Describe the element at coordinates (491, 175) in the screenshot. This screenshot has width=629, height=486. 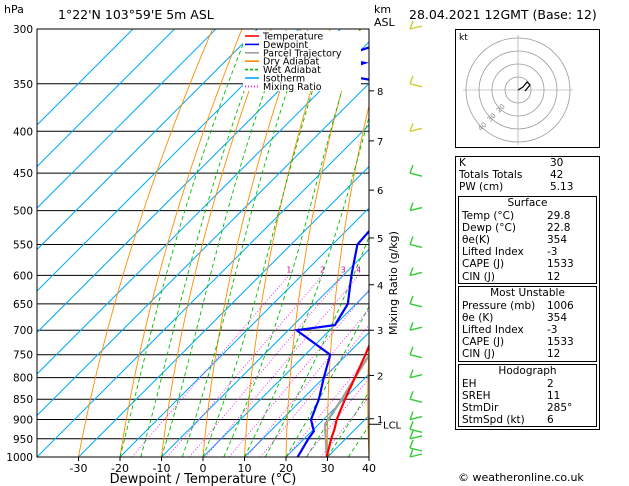
I see `indices-label: Totals Totals` at that location.